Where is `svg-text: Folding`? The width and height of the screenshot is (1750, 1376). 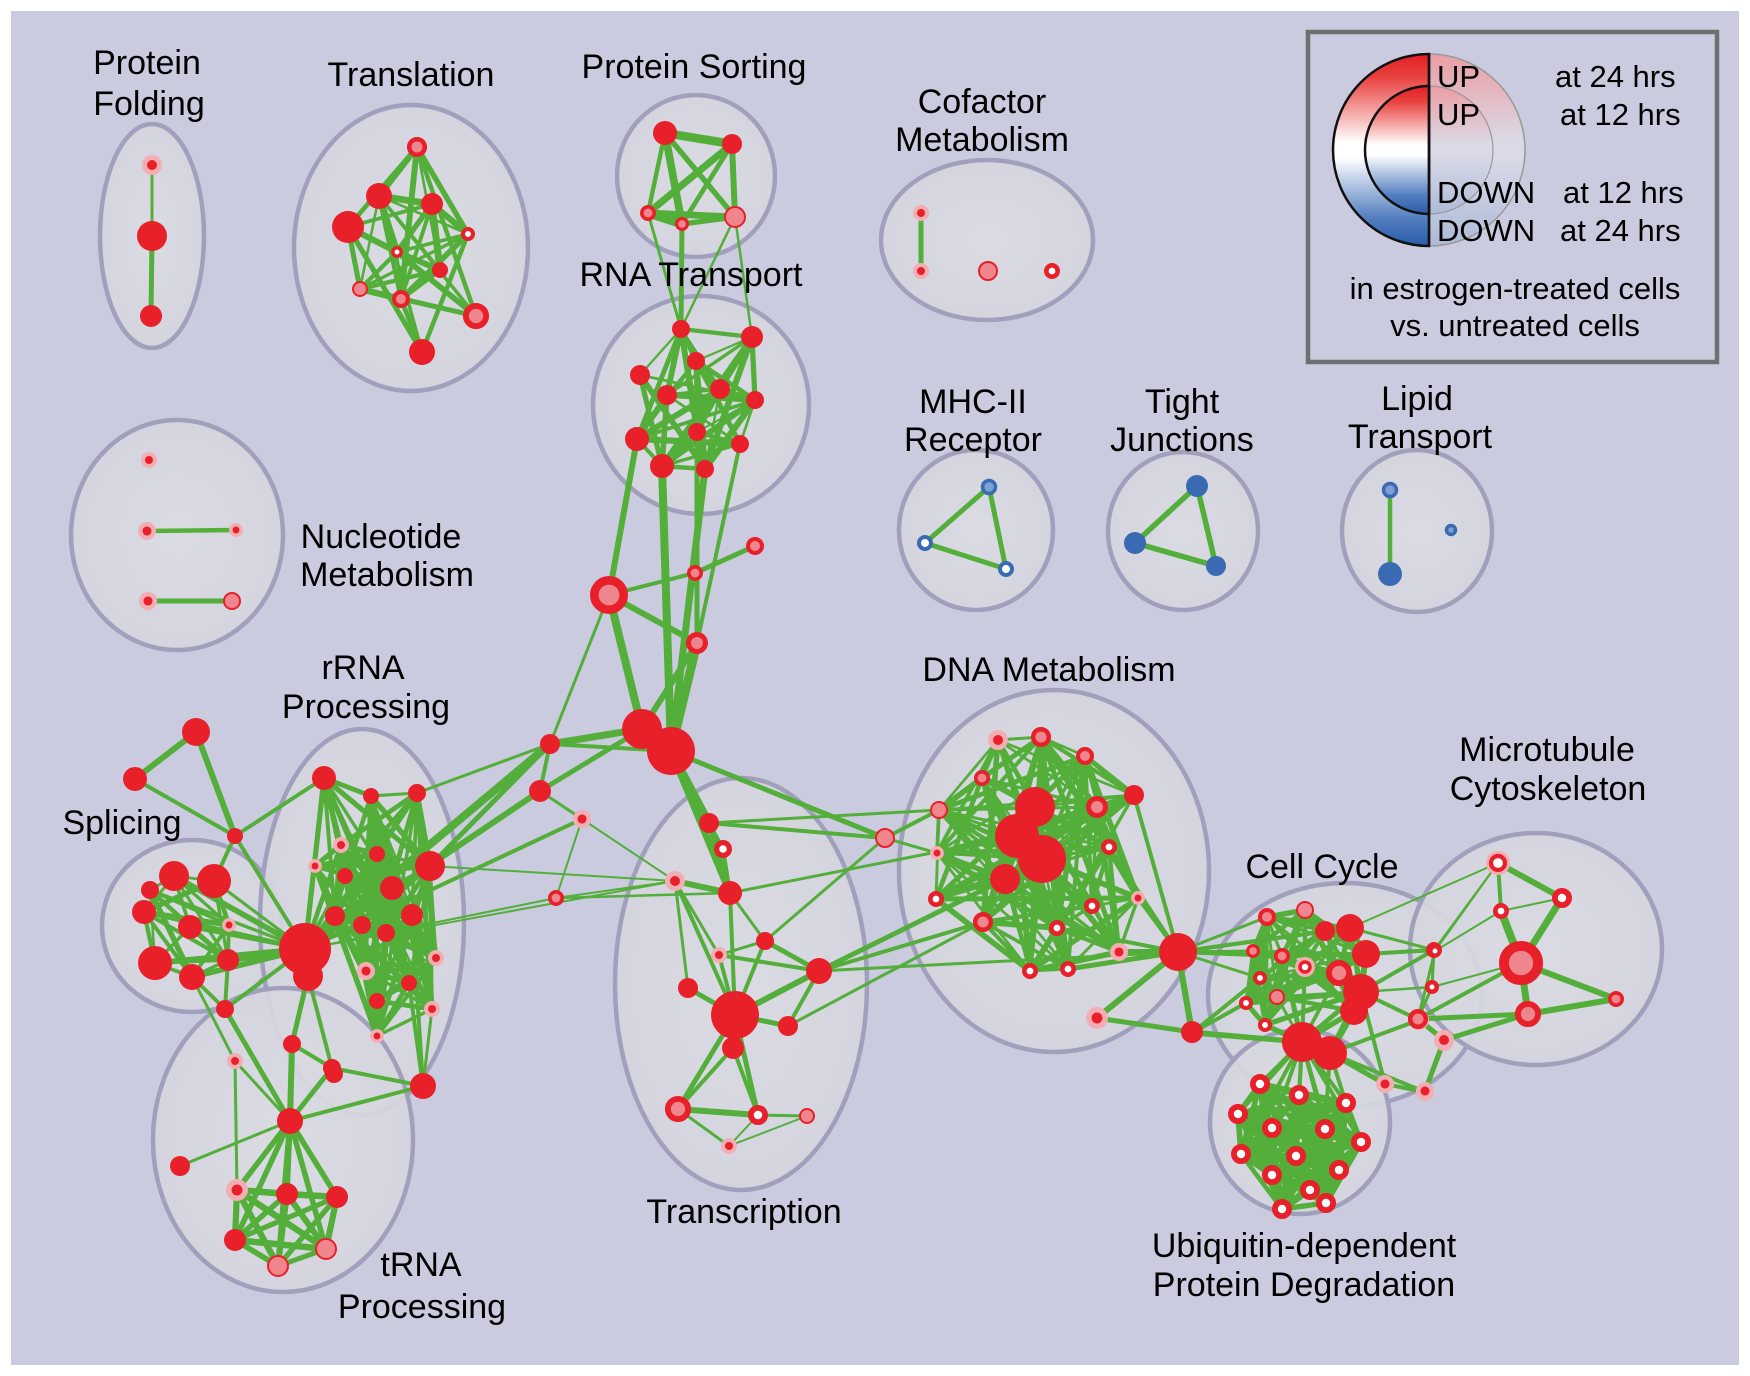 svg-text: Folding is located at coordinates (149, 104).